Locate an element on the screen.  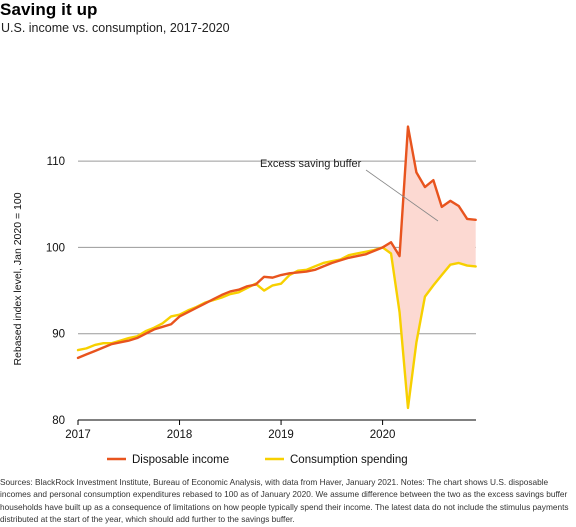
x-tick-label: 2018 is located at coordinates (180, 435).